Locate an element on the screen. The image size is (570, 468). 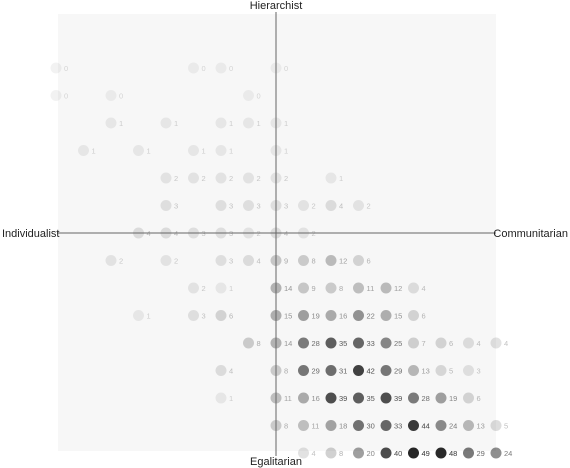
data-point-label: 16 is located at coordinates (343, 316).